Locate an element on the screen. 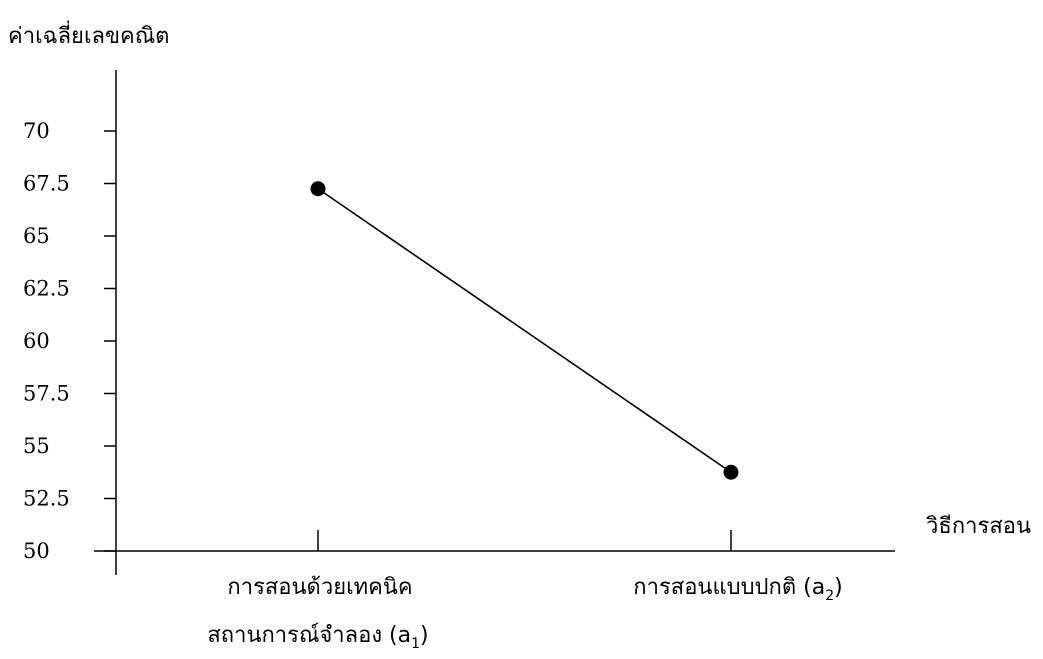 The height and width of the screenshot is (659, 1043). y-ticks: 50 52.5 55 57.5 60 62.5 65 67.5 70 is located at coordinates (69, 341).